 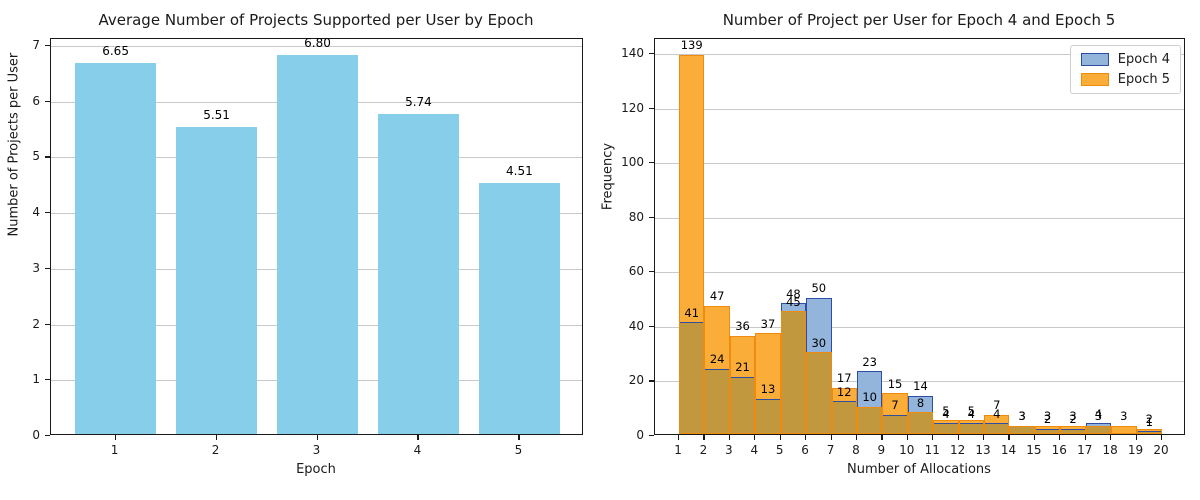 I want to click on hist-epoch4-value-label: 48, so click(x=793, y=293).